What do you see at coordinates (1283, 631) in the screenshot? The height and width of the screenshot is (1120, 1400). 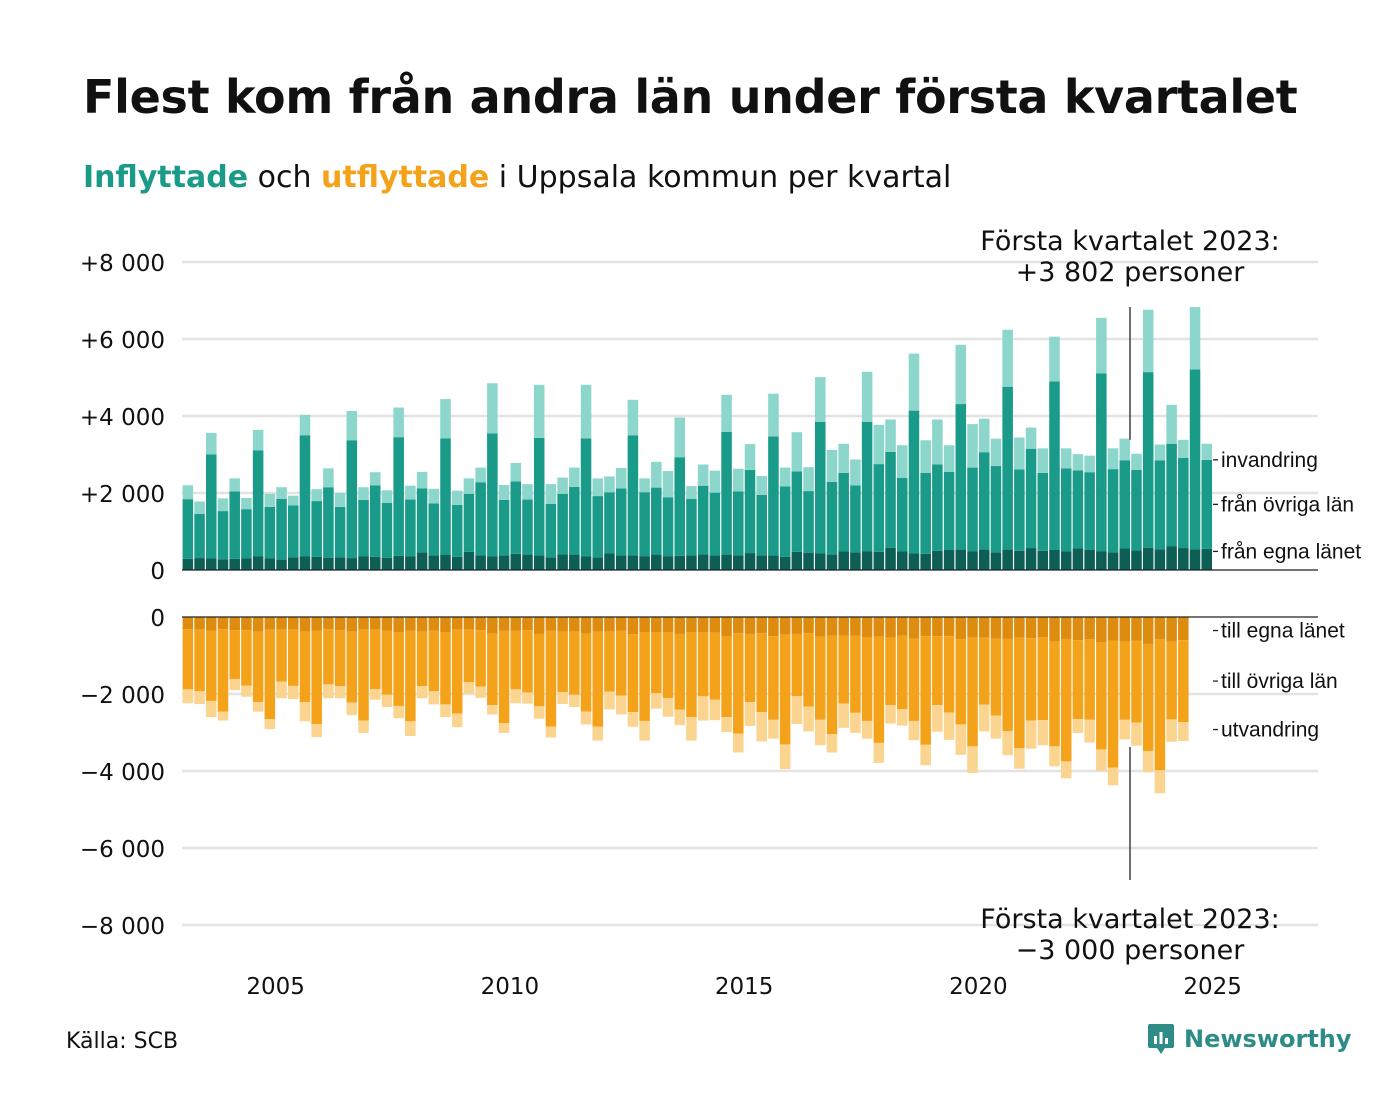 I see `series-label-out: till egna länet` at bounding box center [1283, 631].